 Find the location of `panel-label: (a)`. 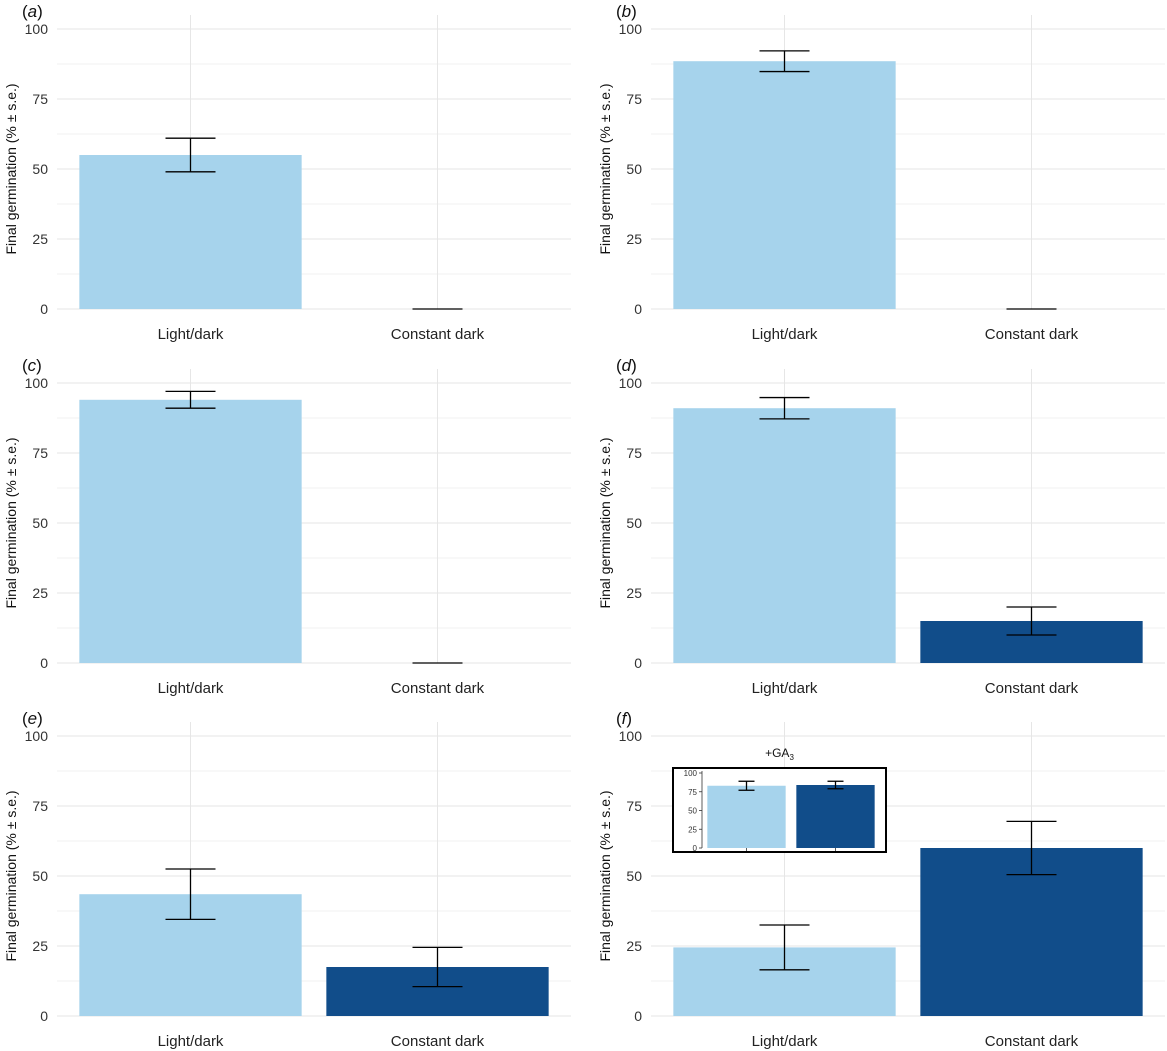

panel-label: (a) is located at coordinates (32, 11).